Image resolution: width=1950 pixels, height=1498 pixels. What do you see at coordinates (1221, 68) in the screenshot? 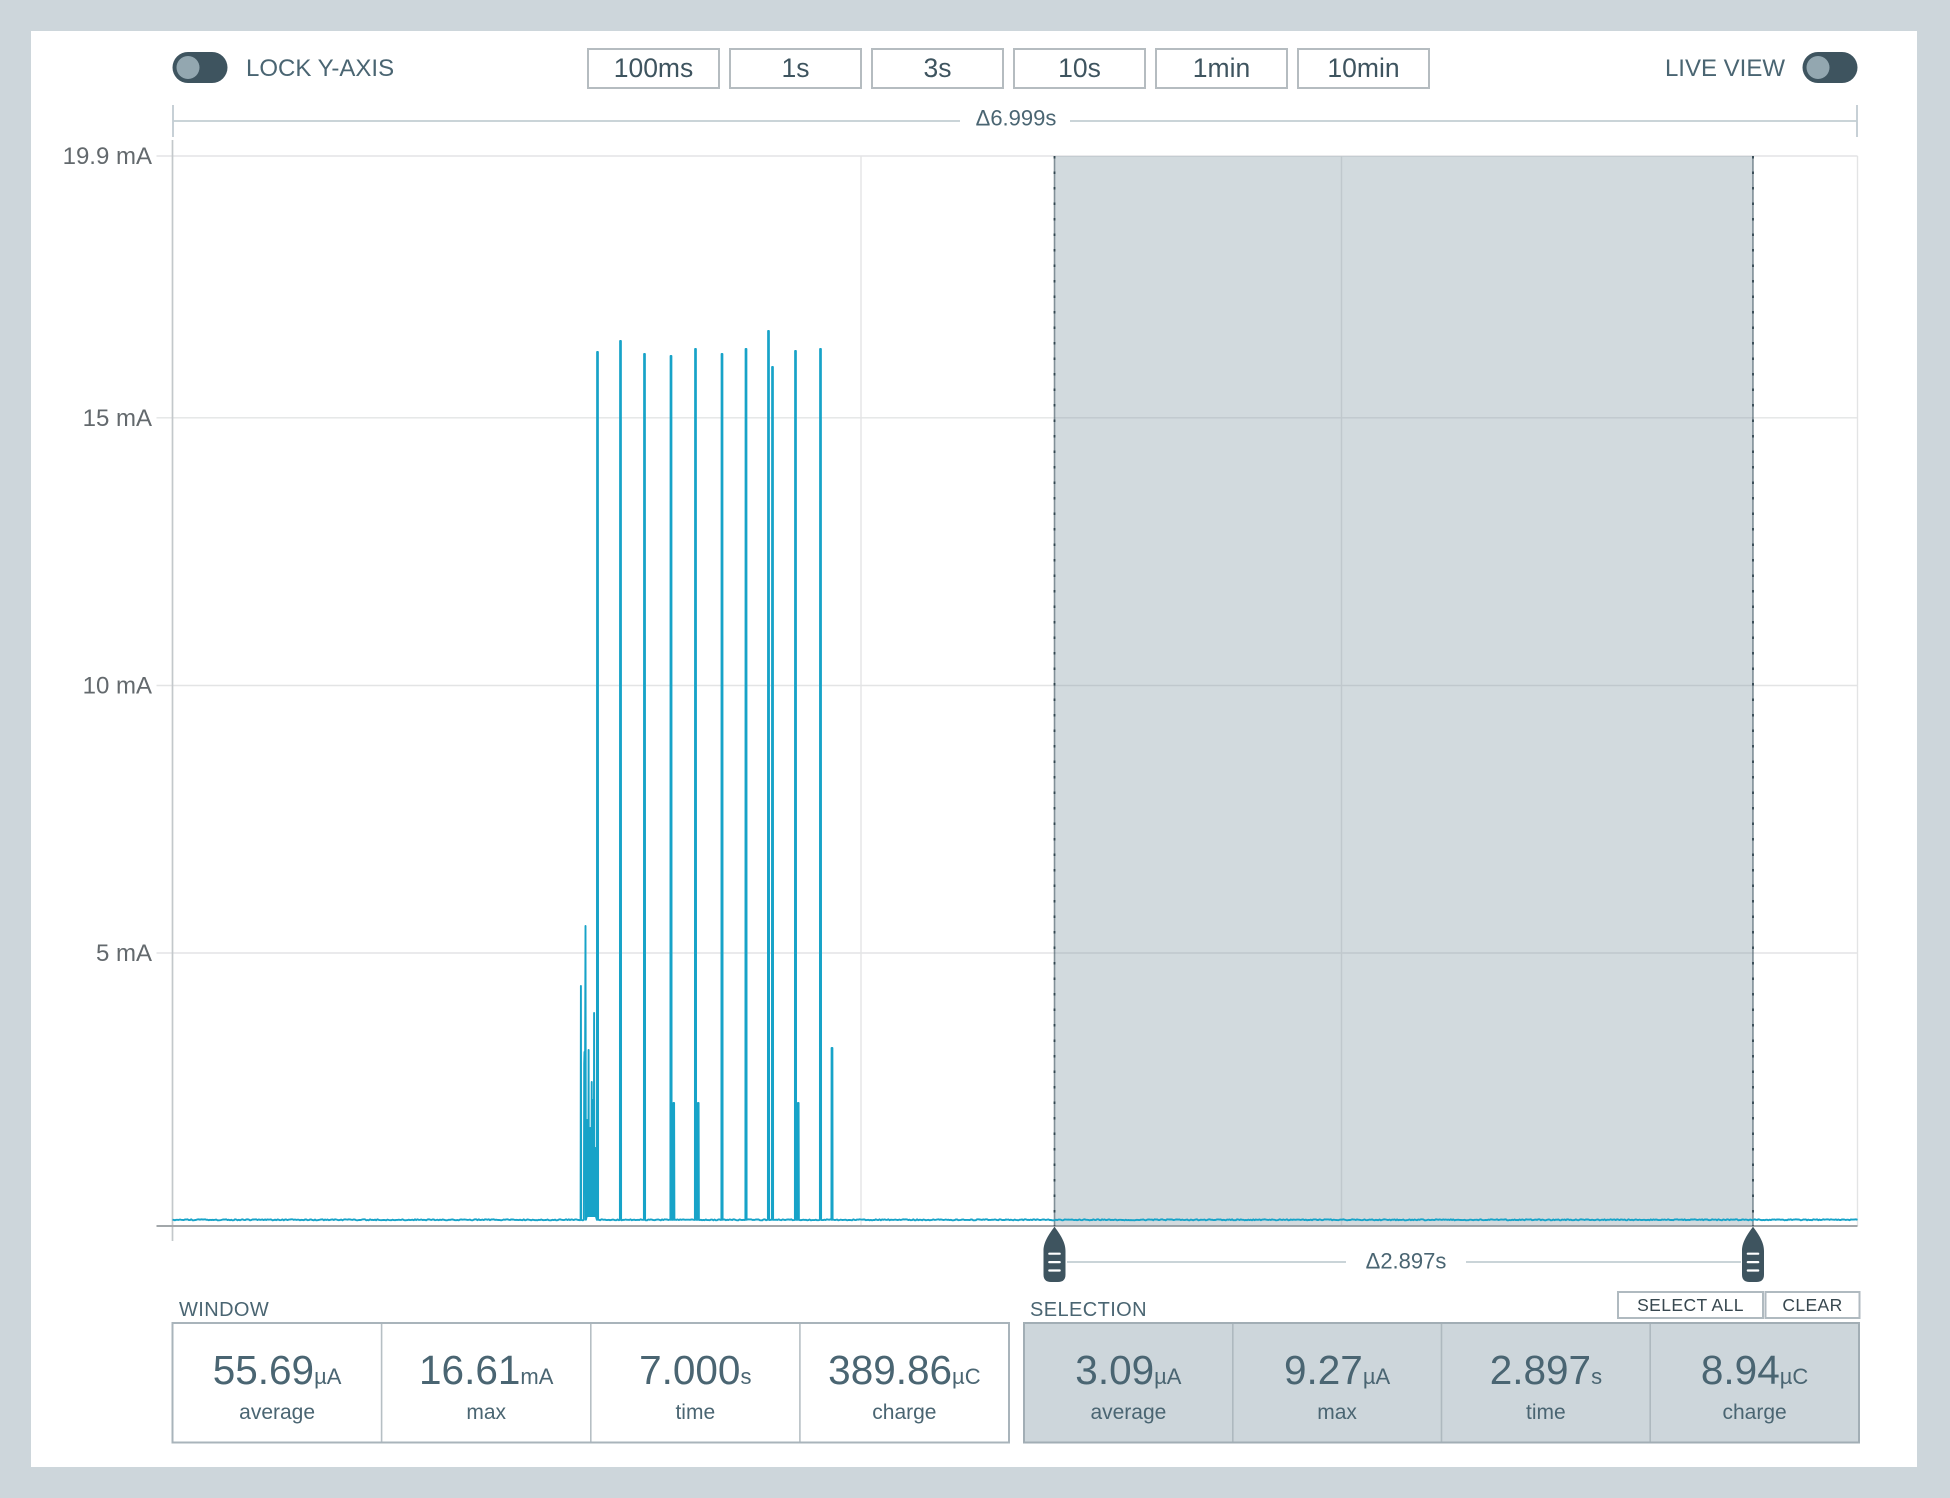
I see `svg-text: 1min` at bounding box center [1221, 68].